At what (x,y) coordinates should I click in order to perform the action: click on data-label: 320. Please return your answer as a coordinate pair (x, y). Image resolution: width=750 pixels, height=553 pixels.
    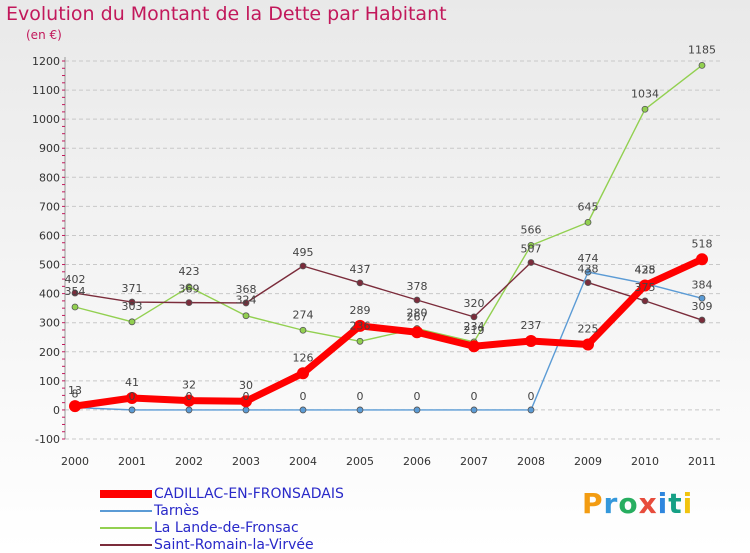
    Looking at the image, I should click on (474, 303).